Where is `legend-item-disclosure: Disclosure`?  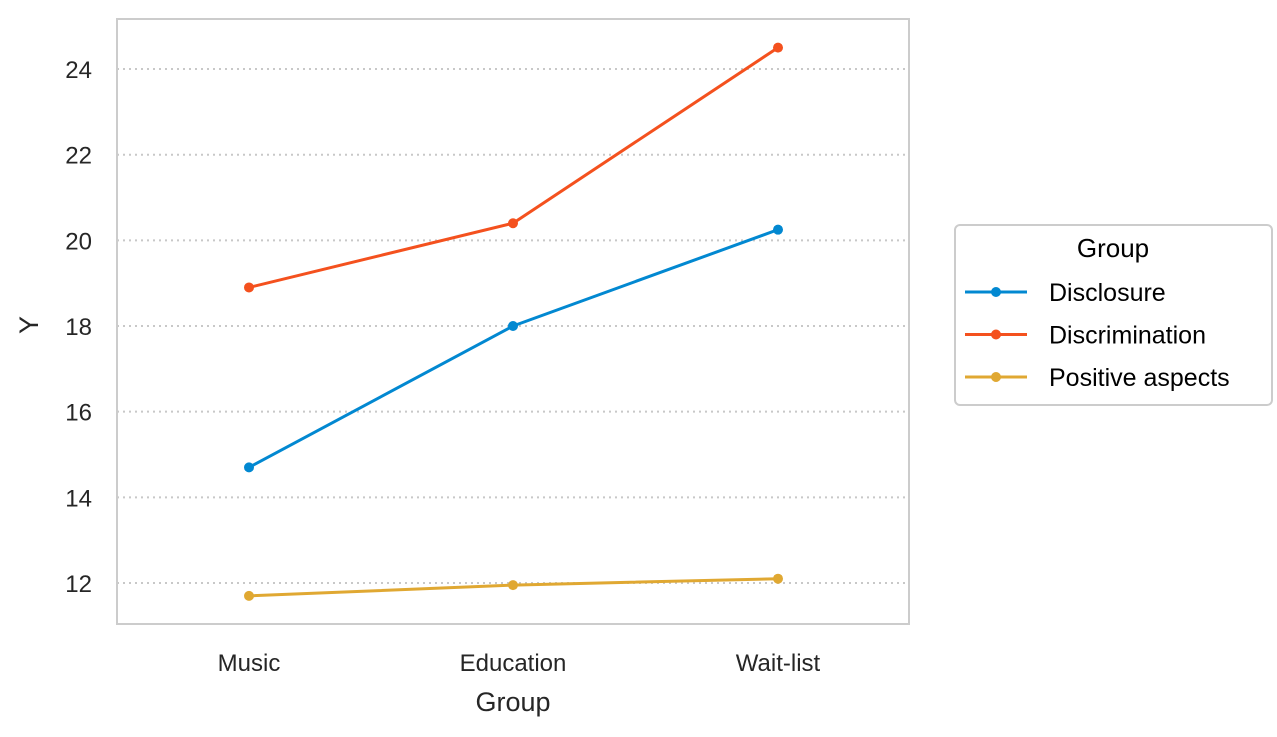 legend-item-disclosure: Disclosure is located at coordinates (1065, 293).